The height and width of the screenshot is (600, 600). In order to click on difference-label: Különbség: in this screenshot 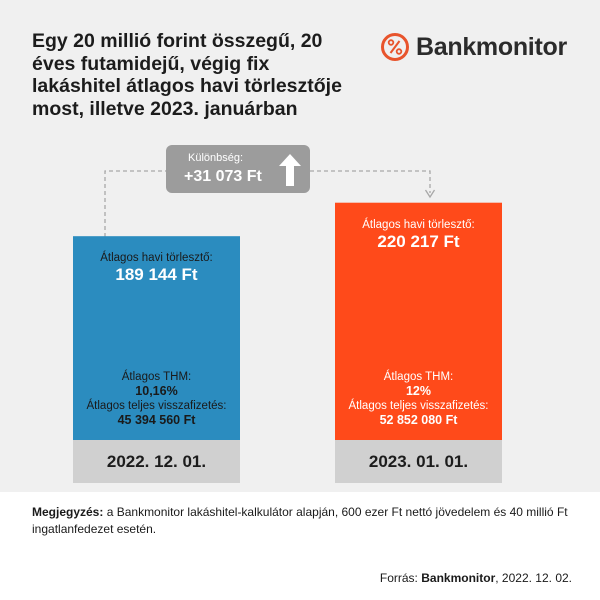, I will do `click(216, 158)`.